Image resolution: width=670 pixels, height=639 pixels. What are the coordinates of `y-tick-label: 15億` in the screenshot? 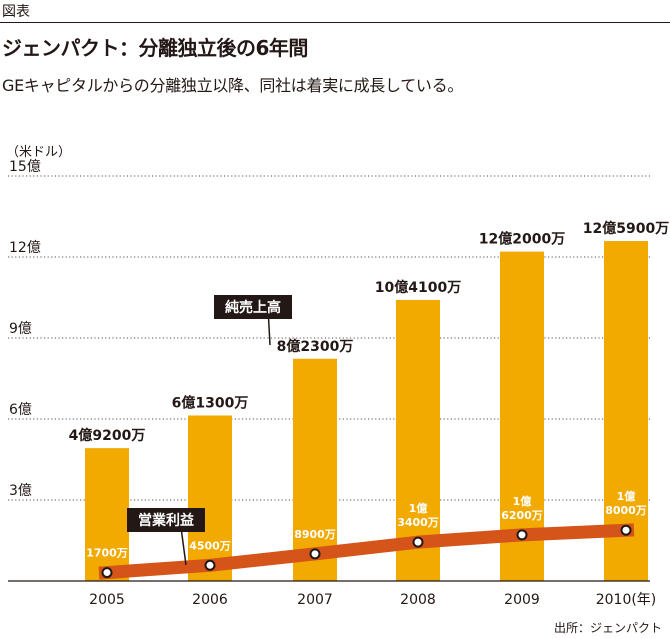 It's located at (25, 167).